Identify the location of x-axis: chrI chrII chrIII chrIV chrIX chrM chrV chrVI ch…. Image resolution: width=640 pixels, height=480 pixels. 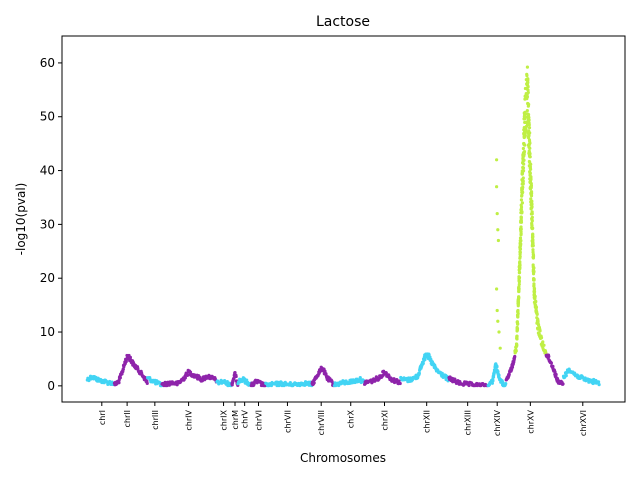
(343, 419).